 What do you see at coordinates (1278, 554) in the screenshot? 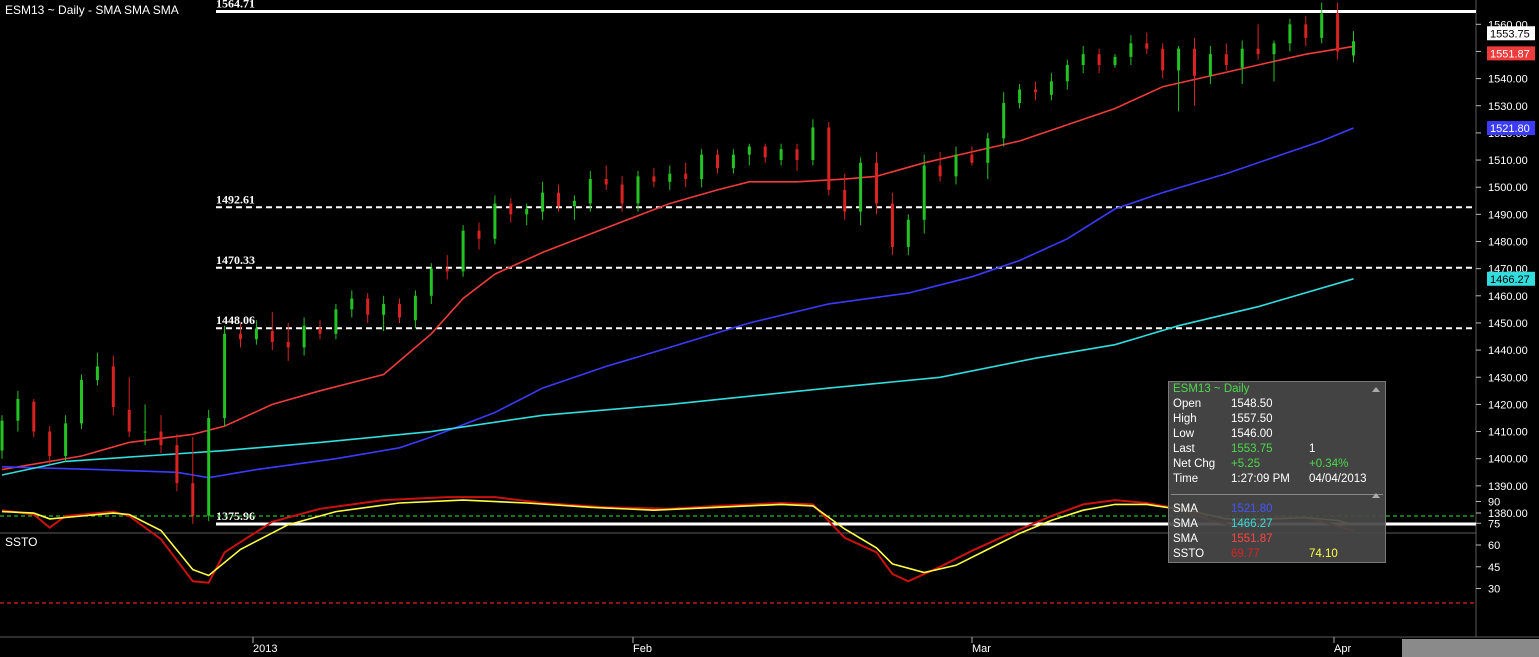
I see `panel-row: SSTO 69.77 74.10` at bounding box center [1278, 554].